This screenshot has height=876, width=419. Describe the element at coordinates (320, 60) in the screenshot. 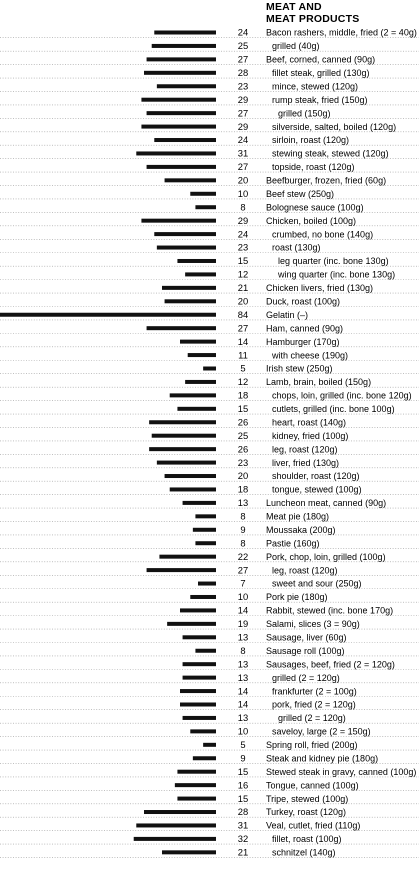

I see `category-label: Beef, corned, canned (90g)` at that location.